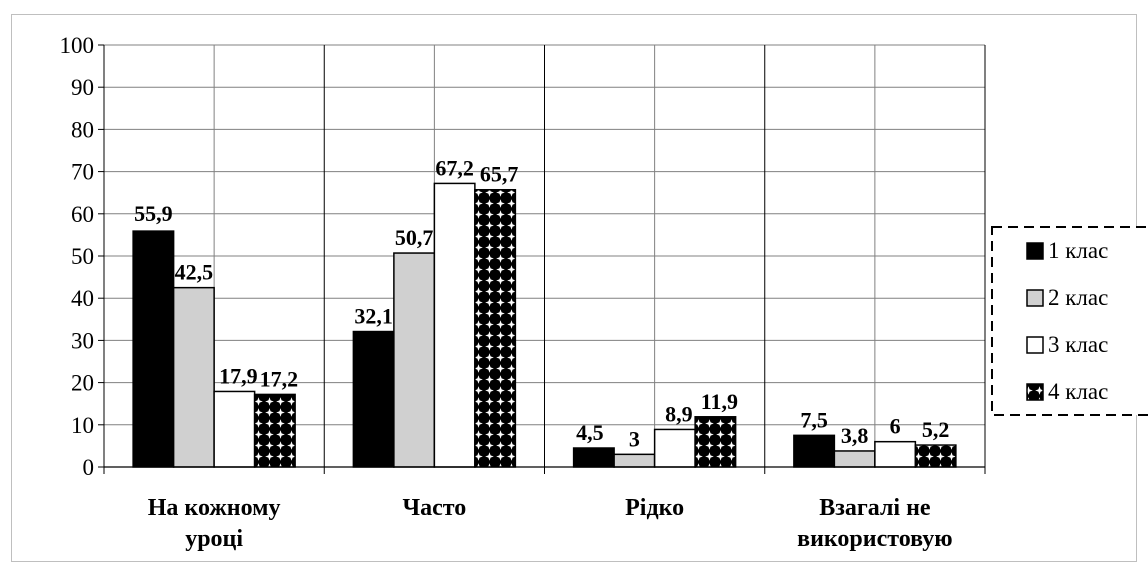 The image size is (1148, 570). Describe the element at coordinates (214, 508) in the screenshot. I see `category-label: На кожному` at that location.